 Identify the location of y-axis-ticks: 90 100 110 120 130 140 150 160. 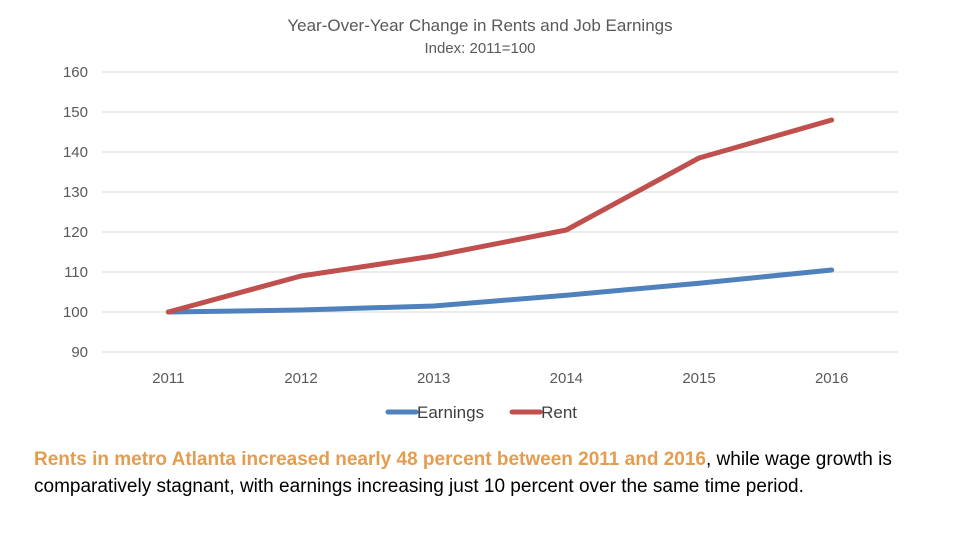
(75, 212).